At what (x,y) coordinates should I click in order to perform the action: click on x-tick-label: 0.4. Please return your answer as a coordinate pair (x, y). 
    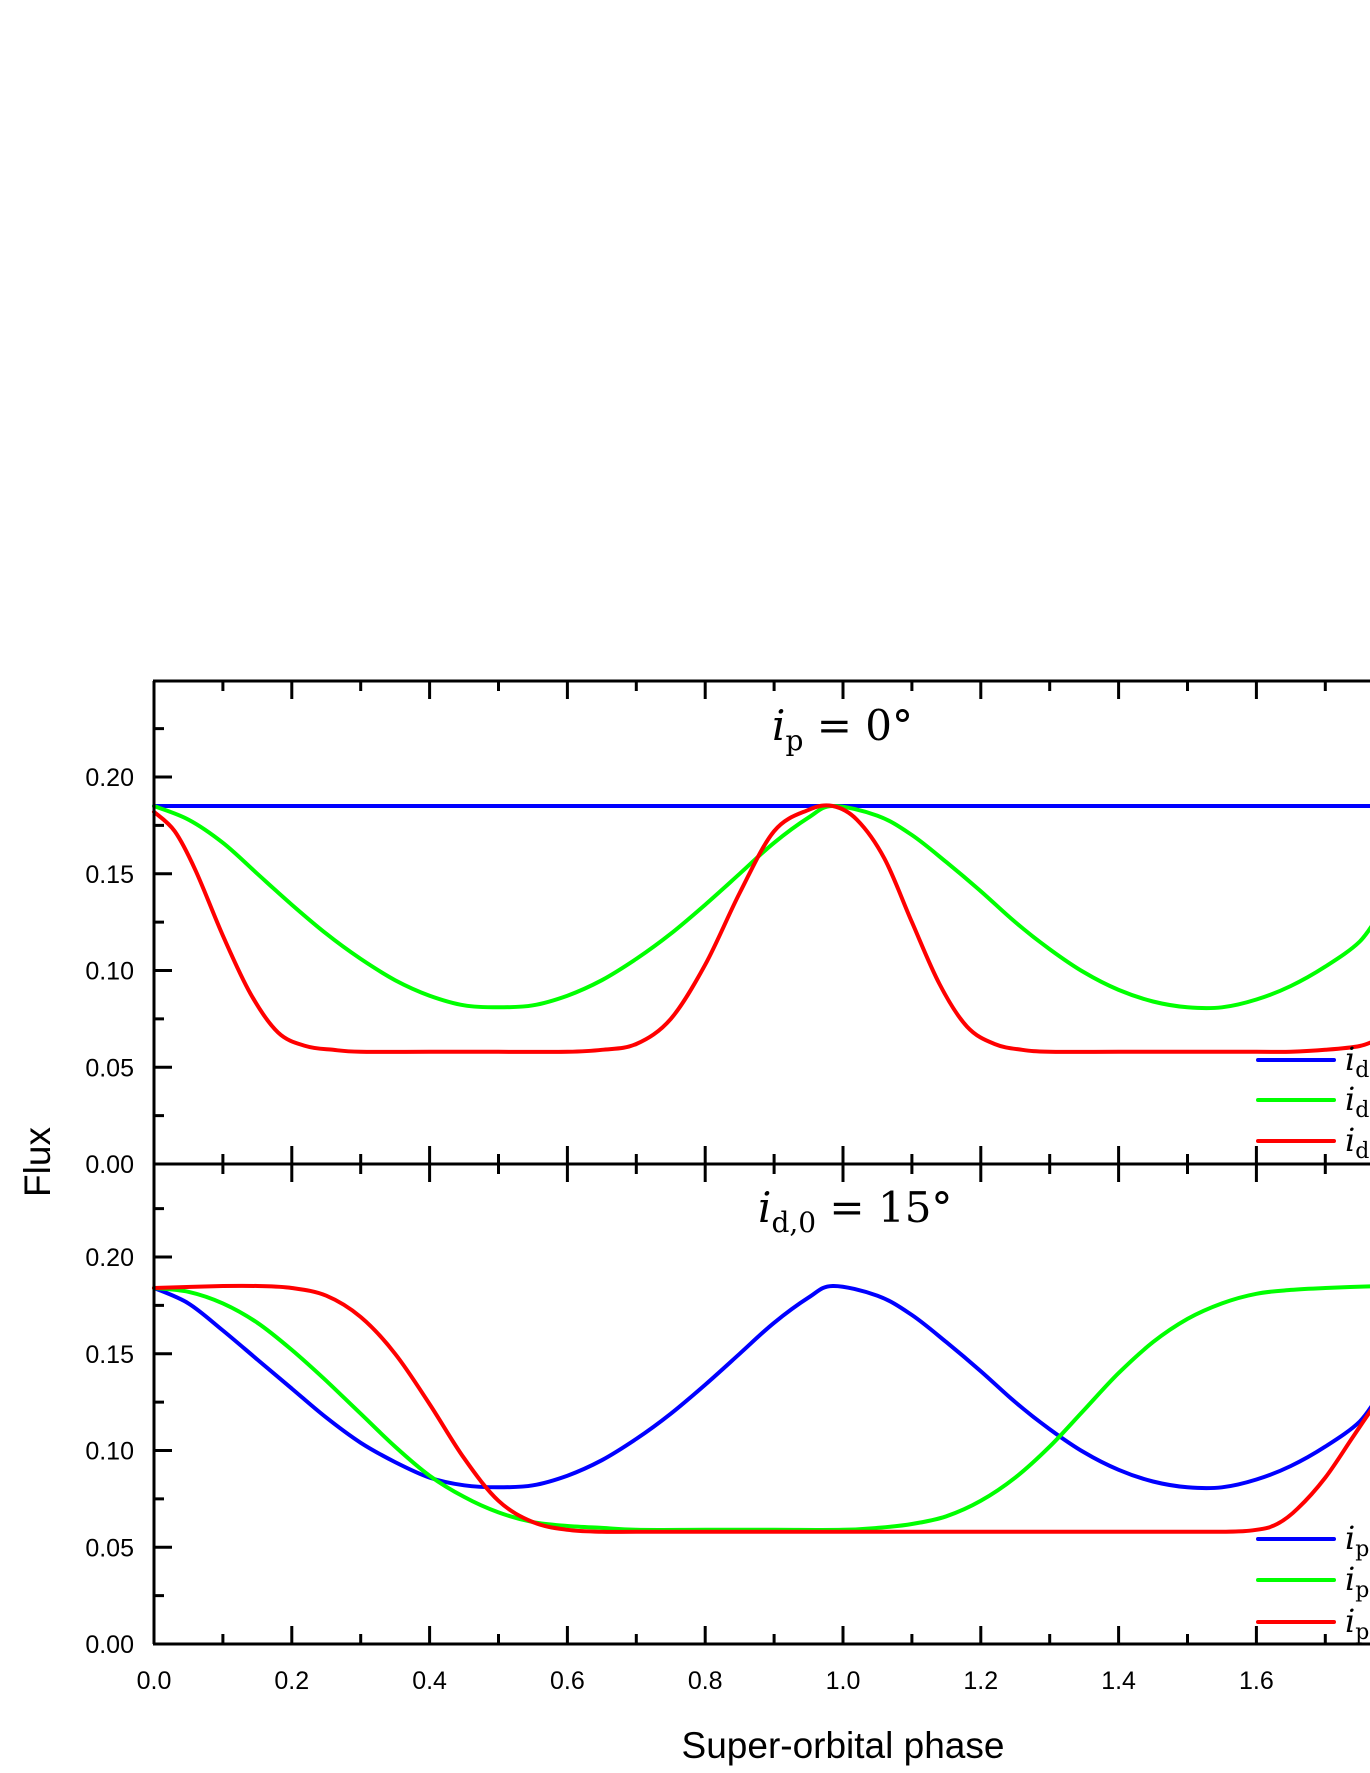
    Looking at the image, I should click on (429, 1681).